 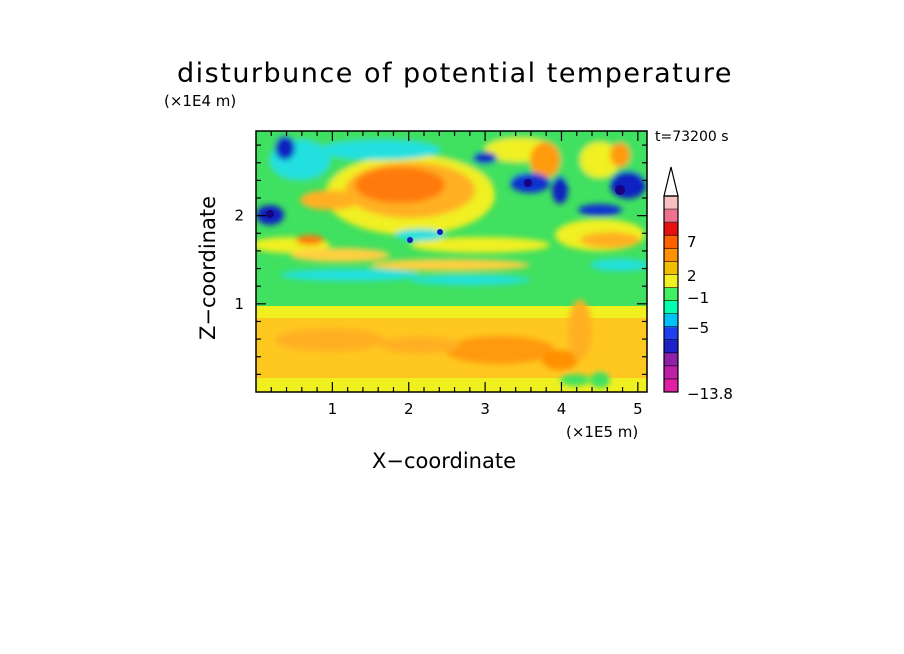 What do you see at coordinates (698, 328) in the screenshot?
I see `colorbar-label-minus5: −5` at bounding box center [698, 328].